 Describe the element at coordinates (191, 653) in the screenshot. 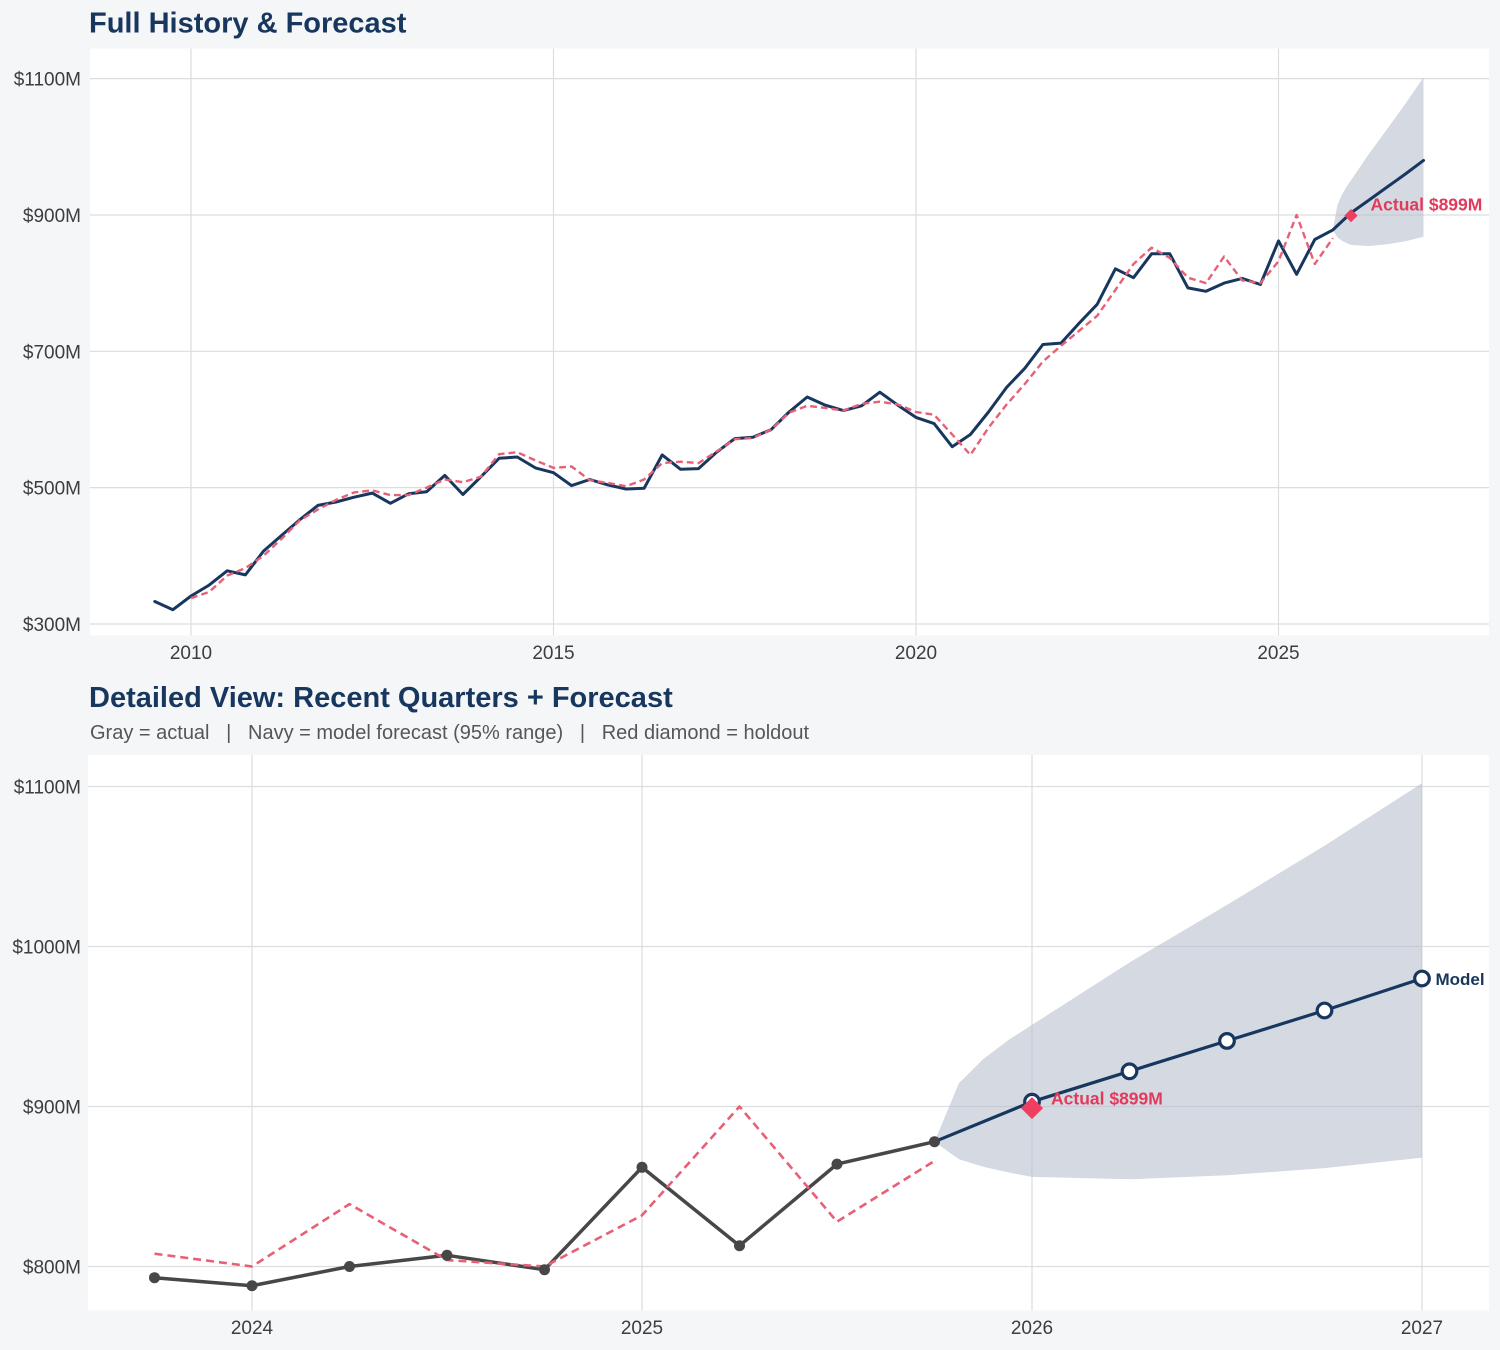

I see `svg-text: 2010` at that location.